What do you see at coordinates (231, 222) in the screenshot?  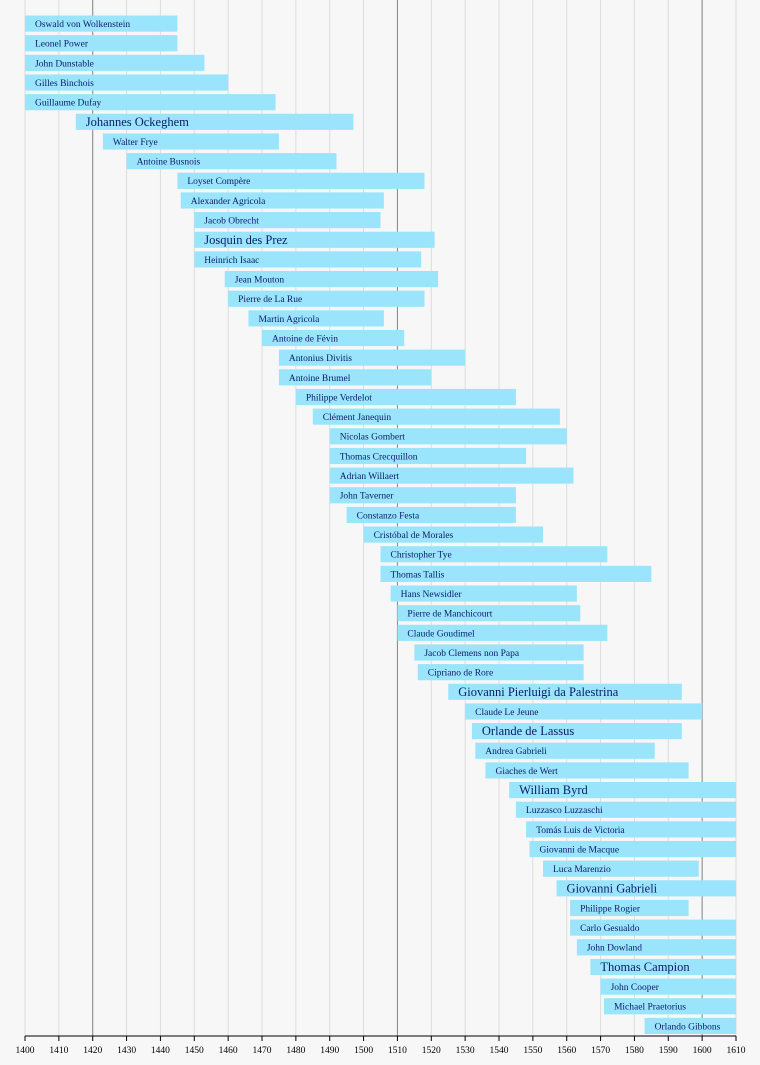 I see `bar-label: Jacob Obrecht` at bounding box center [231, 222].